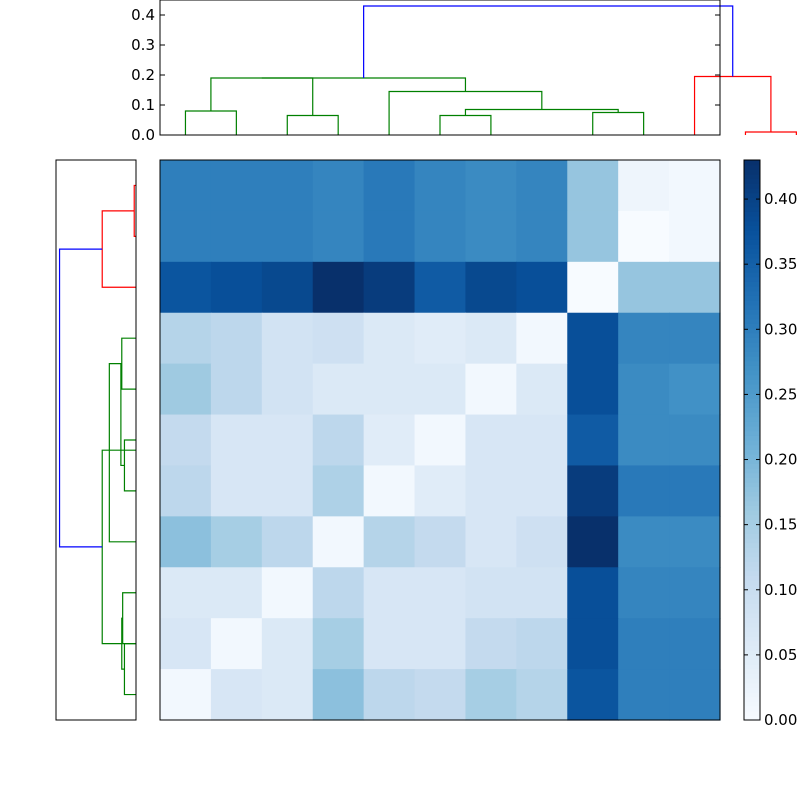 The width and height of the screenshot is (800, 800). Describe the element at coordinates (143, 15) in the screenshot. I see `top-dendrogram-tick-label: 0.4` at that location.